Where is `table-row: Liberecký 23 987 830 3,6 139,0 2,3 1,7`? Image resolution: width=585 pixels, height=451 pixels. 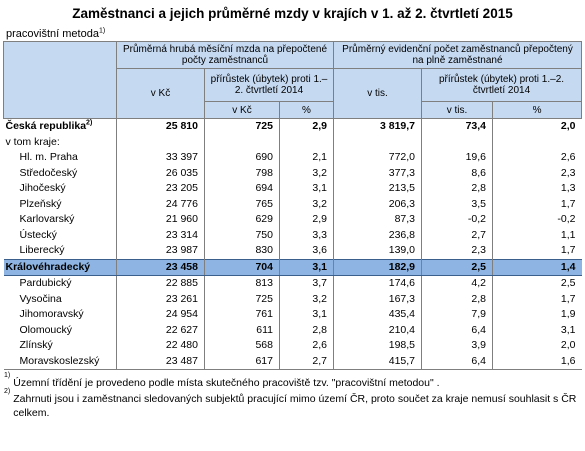
table-row: Liberecký 23 987 830 3,6 139,0 2,3 1,7 is located at coordinates (293, 251).